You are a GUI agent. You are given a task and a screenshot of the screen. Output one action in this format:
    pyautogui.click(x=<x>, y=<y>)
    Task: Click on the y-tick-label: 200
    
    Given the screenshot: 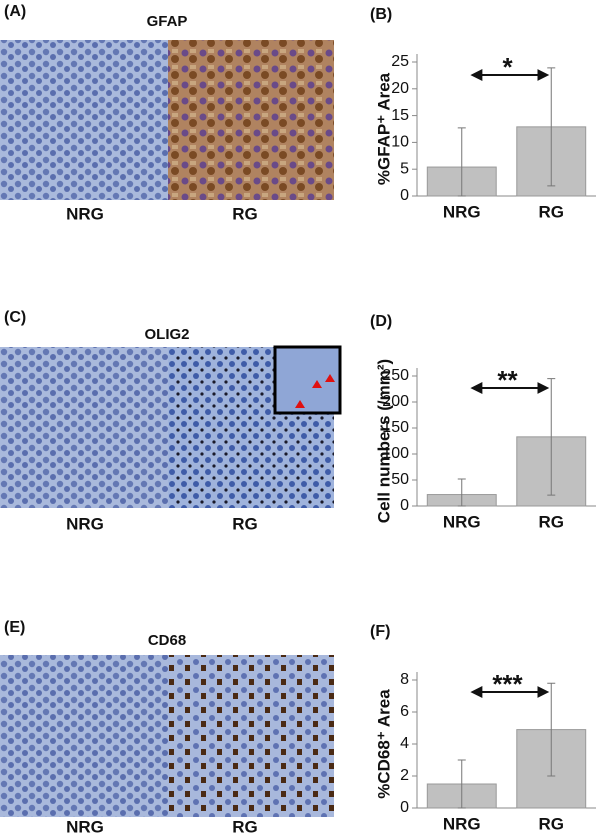 What is the action you would take?
    pyautogui.click(x=395, y=401)
    